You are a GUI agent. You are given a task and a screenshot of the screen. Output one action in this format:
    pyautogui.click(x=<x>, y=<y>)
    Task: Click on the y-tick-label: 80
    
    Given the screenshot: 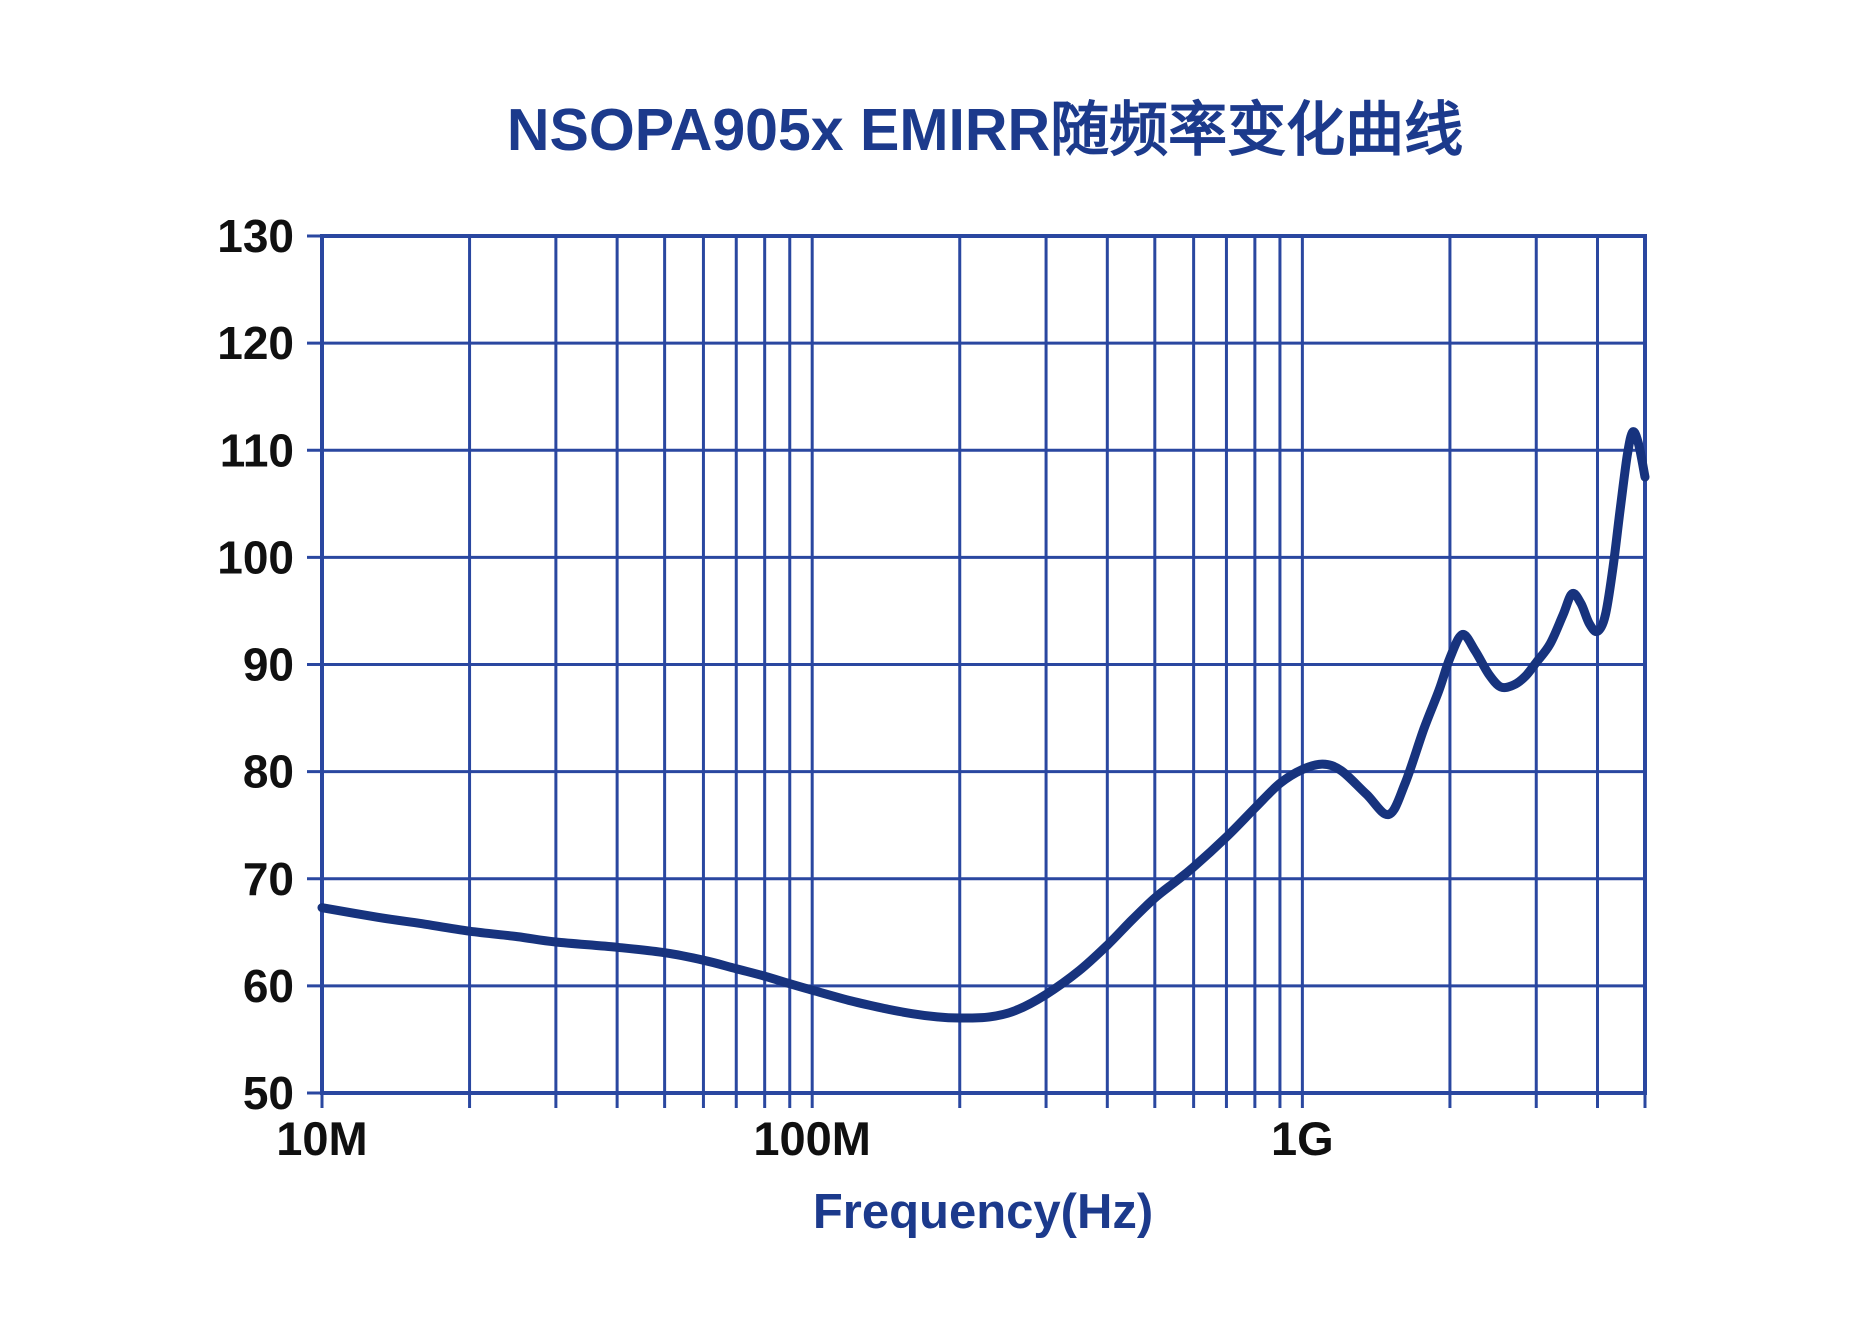 What is the action you would take?
    pyautogui.click(x=268, y=772)
    